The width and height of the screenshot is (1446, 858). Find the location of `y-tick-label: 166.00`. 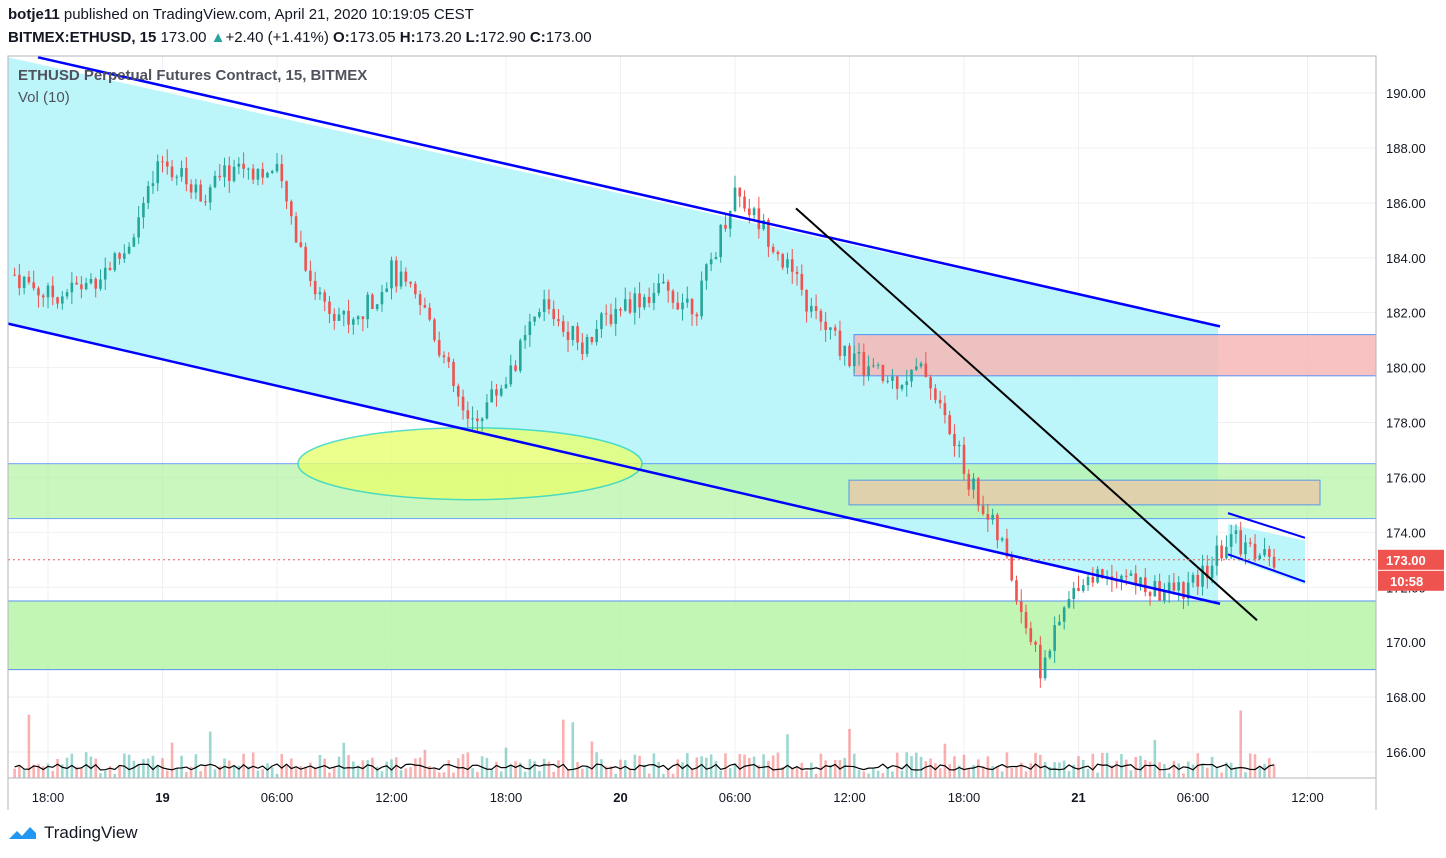

y-tick-label: 166.00 is located at coordinates (1406, 752).